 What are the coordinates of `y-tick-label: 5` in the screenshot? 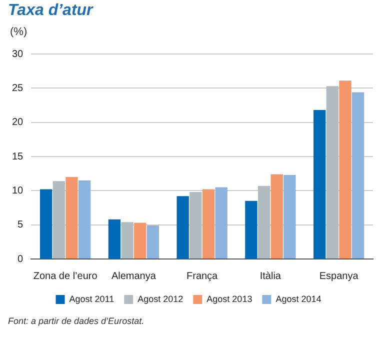 It's located at (21, 225).